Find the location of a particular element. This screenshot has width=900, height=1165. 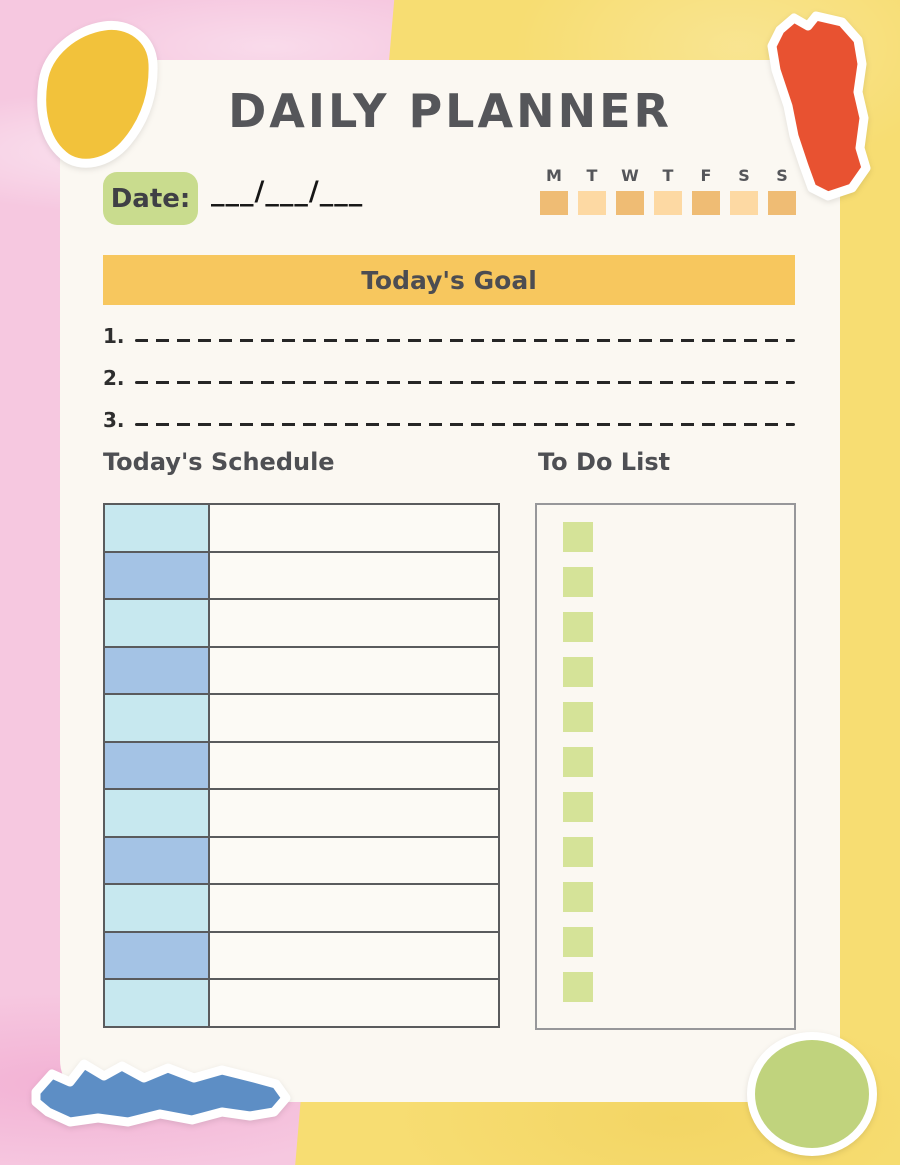

goal-line-number: 2. is located at coordinates (114, 378).